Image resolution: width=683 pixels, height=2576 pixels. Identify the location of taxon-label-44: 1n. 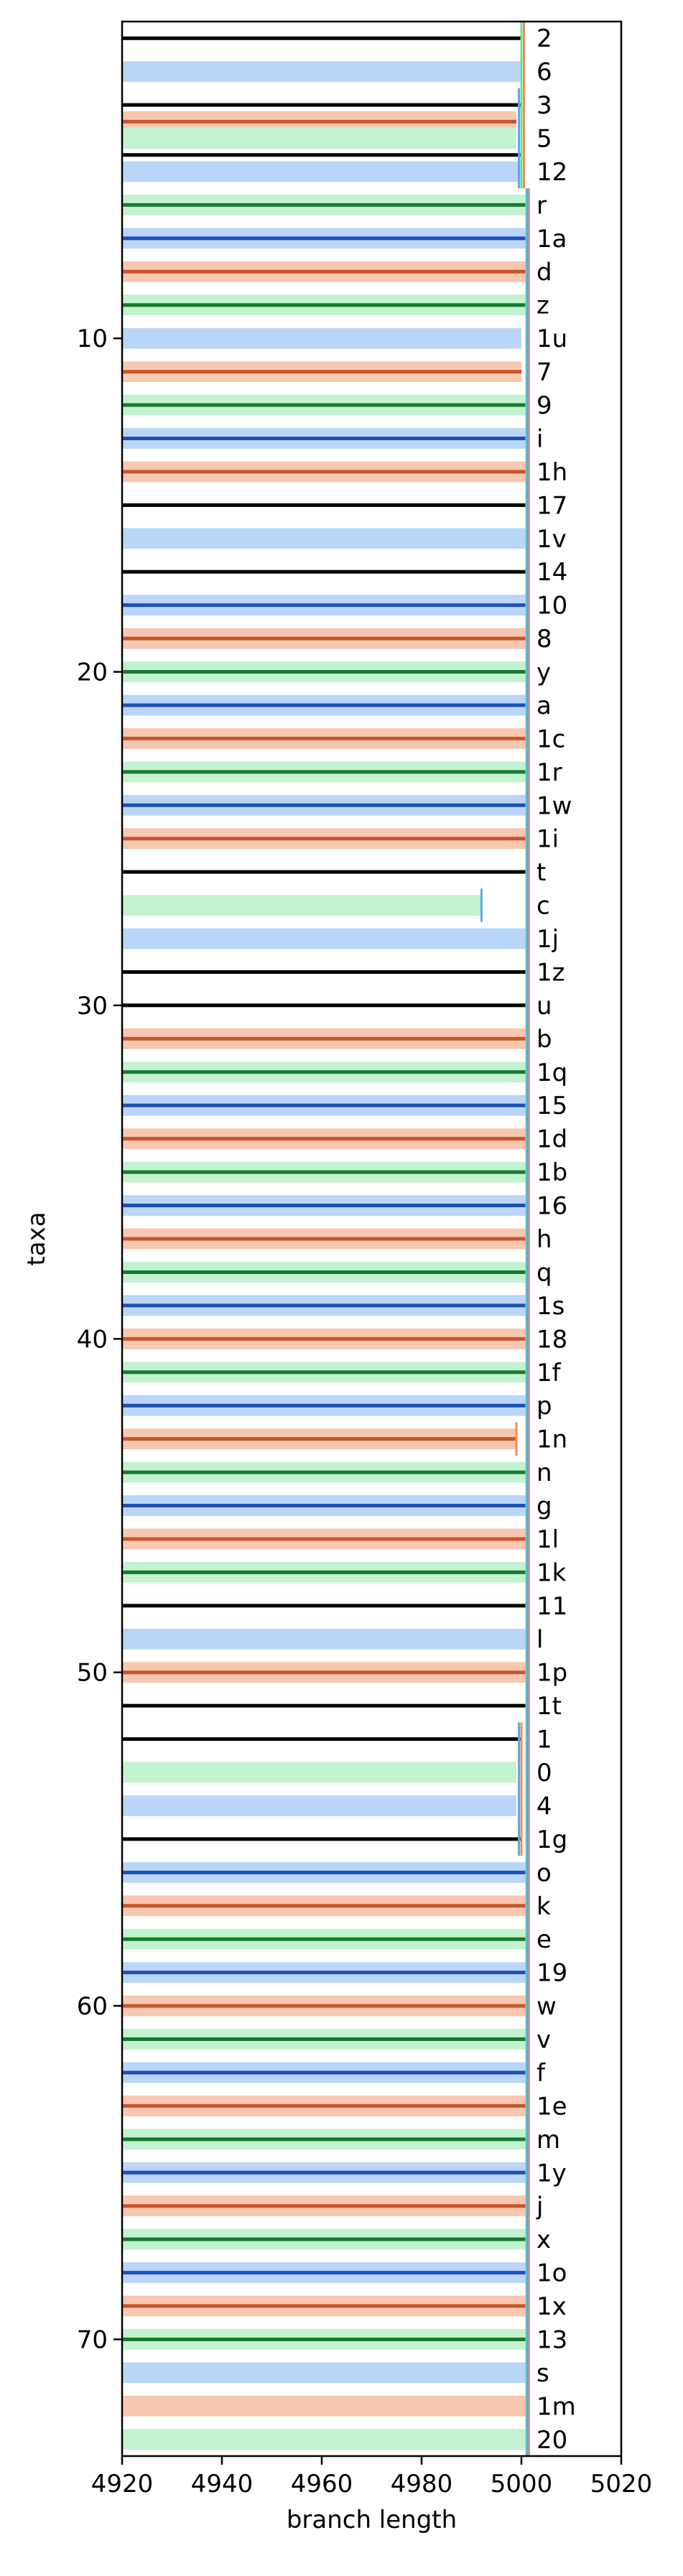
(551, 1440).